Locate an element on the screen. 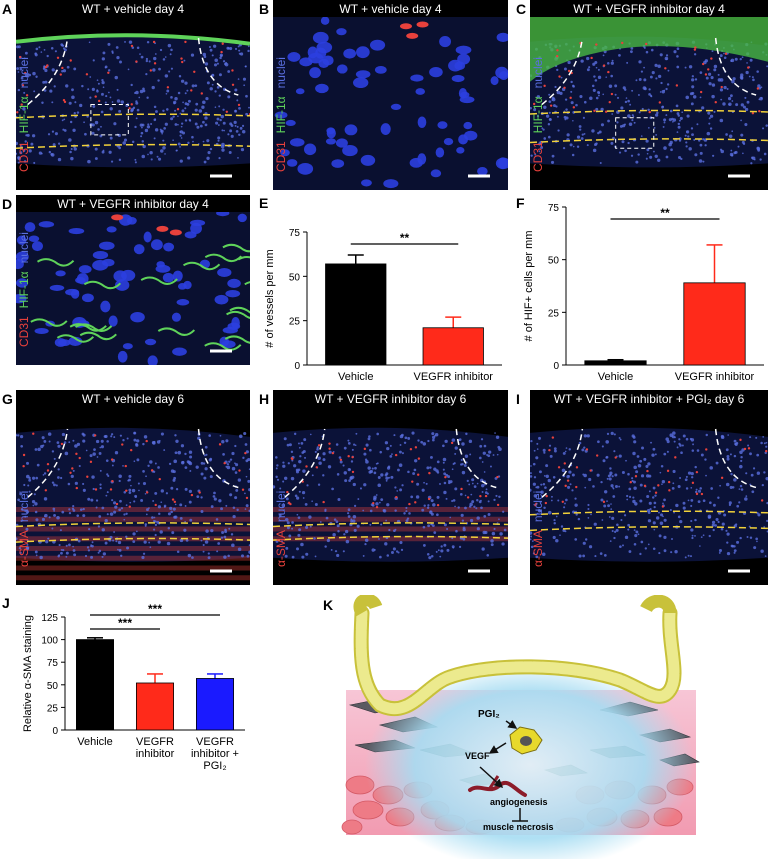  panel-title: WT + vehicle day 4 is located at coordinates (133, 9).